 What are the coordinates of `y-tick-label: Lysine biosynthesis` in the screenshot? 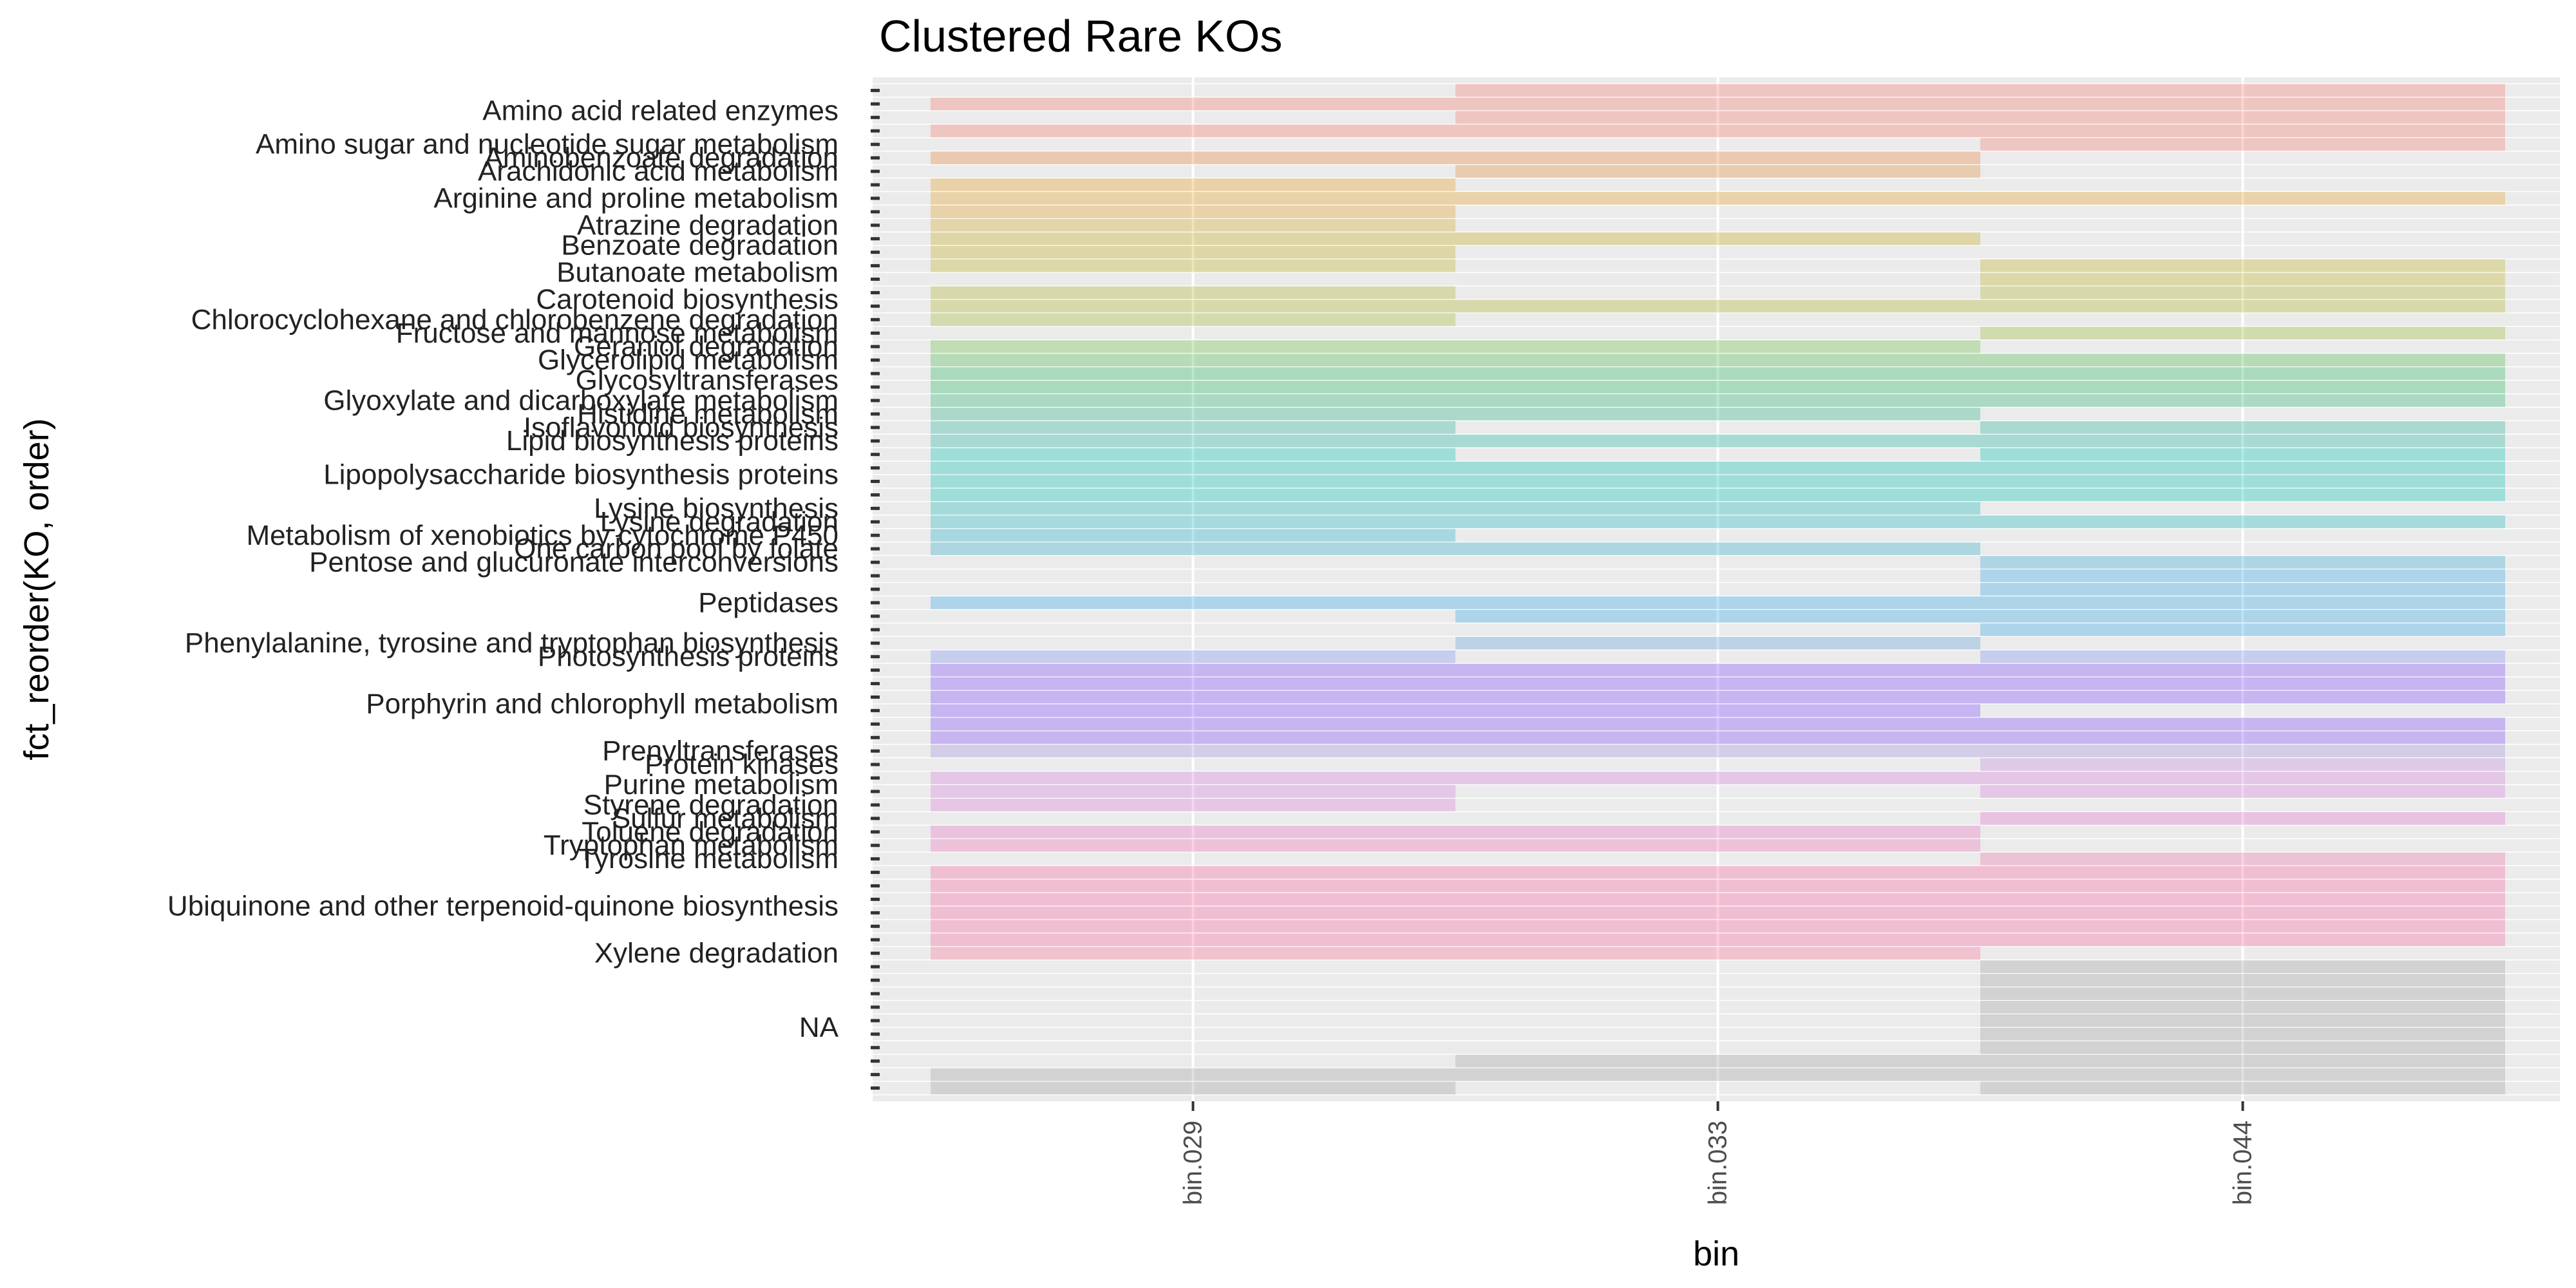 It's located at (716, 509).